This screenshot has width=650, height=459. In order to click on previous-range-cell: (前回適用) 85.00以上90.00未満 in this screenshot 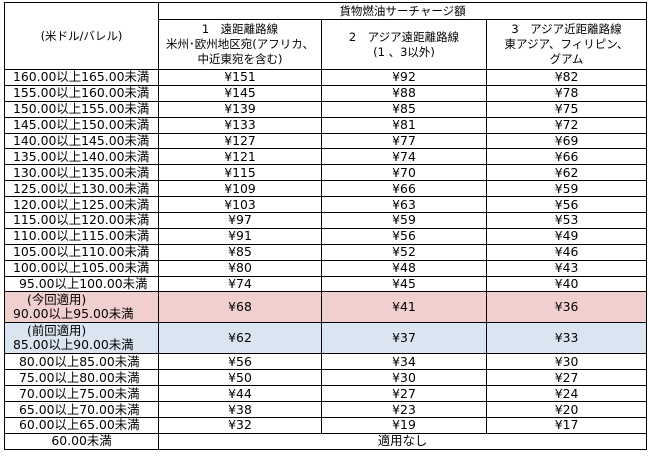, I will do `click(81, 338)`.